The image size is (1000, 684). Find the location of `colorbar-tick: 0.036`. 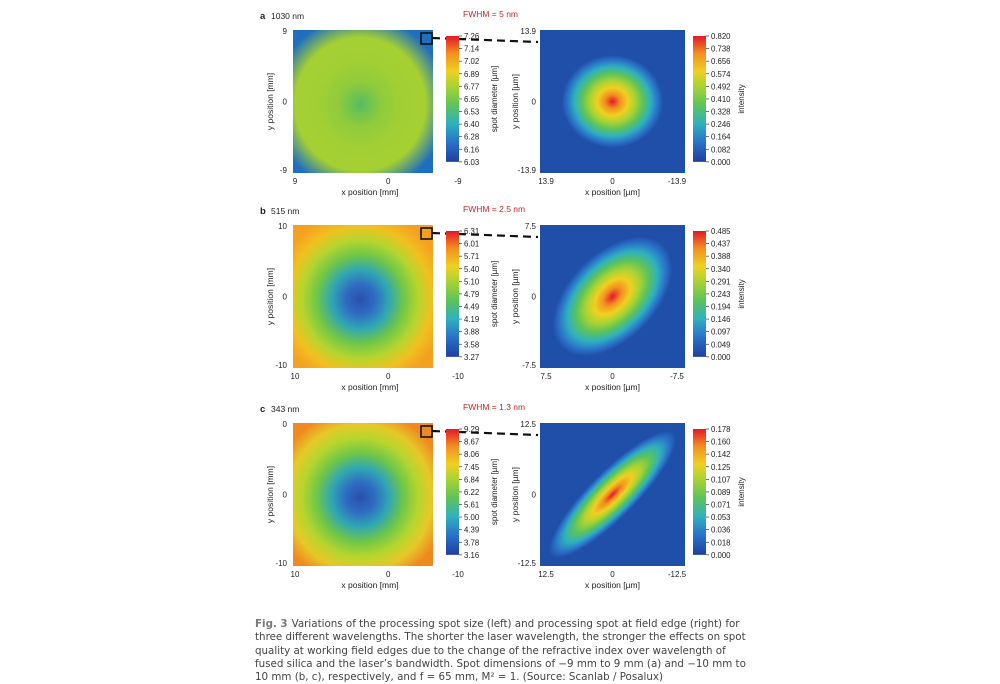

colorbar-tick: 0.036 is located at coordinates (721, 530).